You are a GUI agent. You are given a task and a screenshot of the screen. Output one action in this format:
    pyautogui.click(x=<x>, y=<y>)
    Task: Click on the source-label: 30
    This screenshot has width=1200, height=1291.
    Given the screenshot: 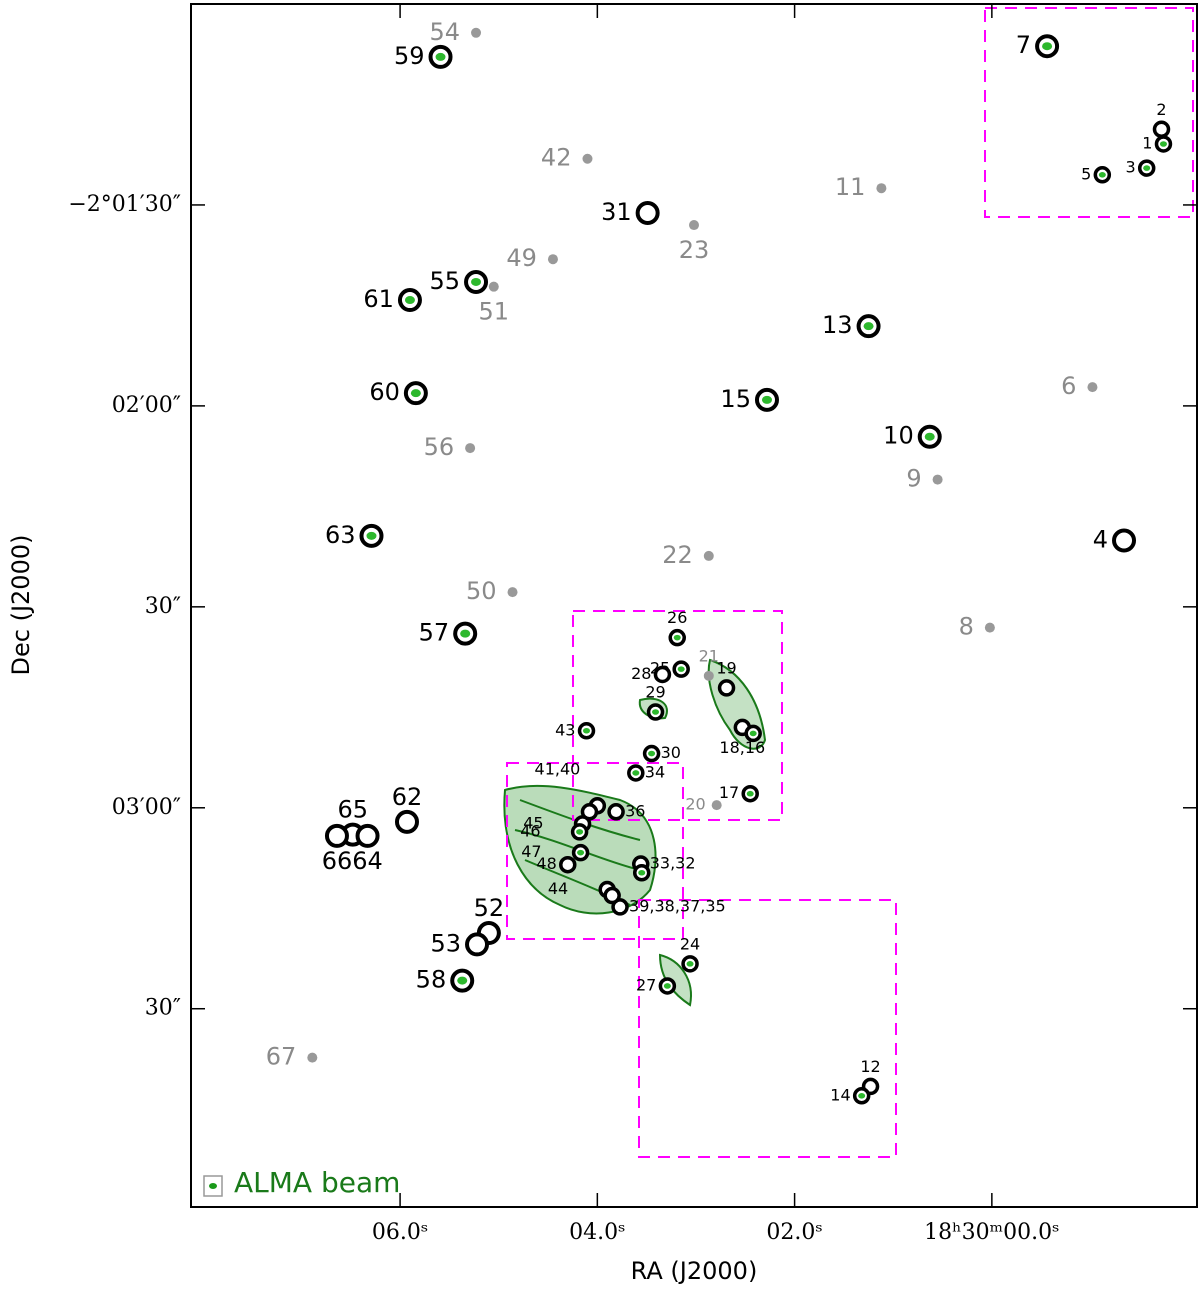 What is the action you would take?
    pyautogui.click(x=671, y=752)
    